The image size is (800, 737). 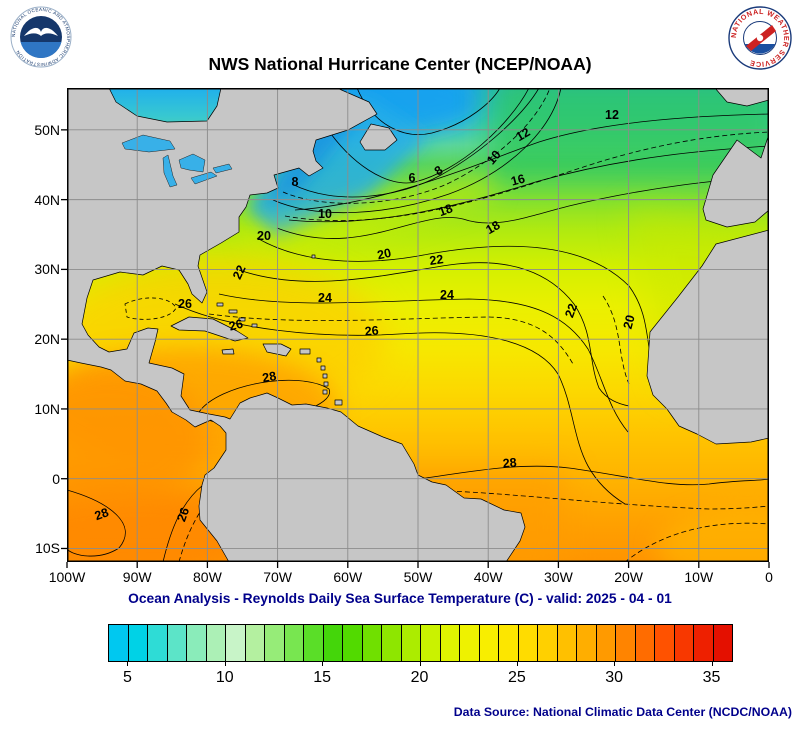 What do you see at coordinates (254, 325) in the screenshot?
I see `bahamas-island` at bounding box center [254, 325].